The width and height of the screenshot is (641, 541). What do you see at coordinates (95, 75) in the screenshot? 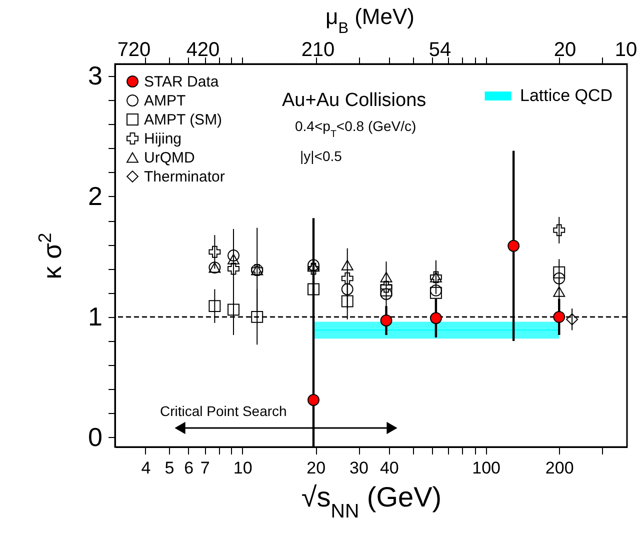
I see `y-tick-label: 3` at bounding box center [95, 75].